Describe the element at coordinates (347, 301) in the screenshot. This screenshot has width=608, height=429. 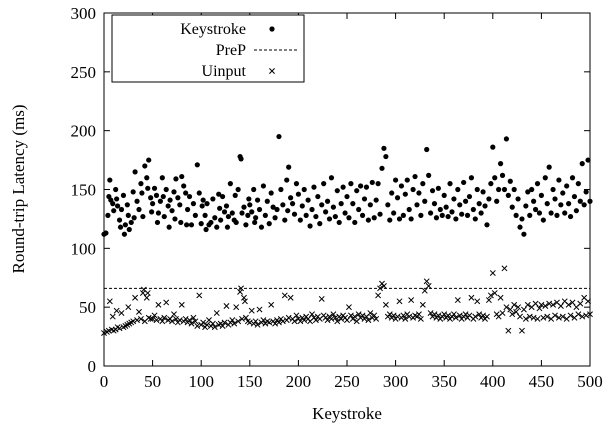
I see `series-uinput` at that location.